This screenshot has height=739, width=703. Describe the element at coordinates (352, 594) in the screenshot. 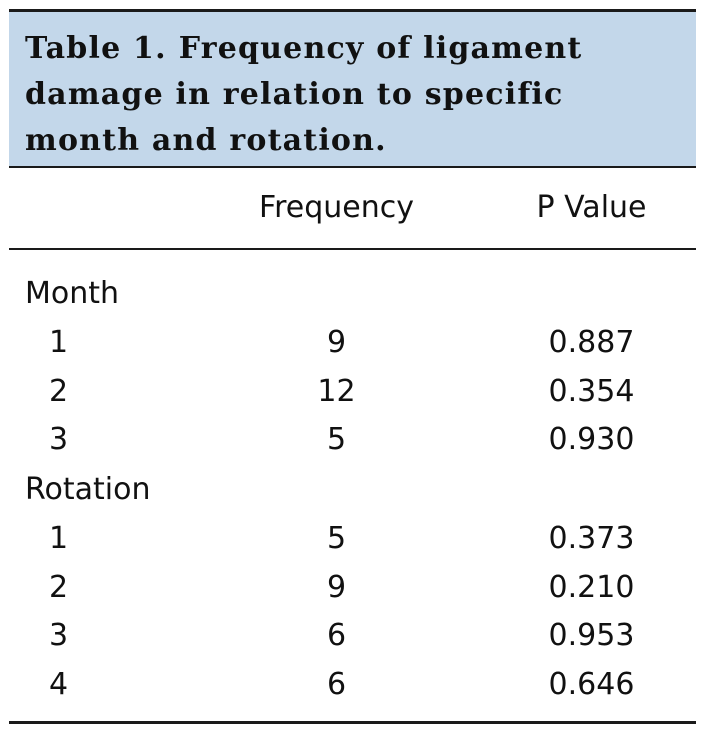

I see `table-row: 2 9 0.210` at that location.